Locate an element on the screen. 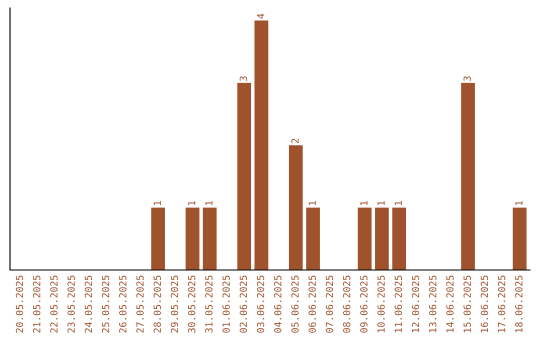 The width and height of the screenshot is (540, 340). x-tick-label: 11.06.2025 is located at coordinates (398, 304).